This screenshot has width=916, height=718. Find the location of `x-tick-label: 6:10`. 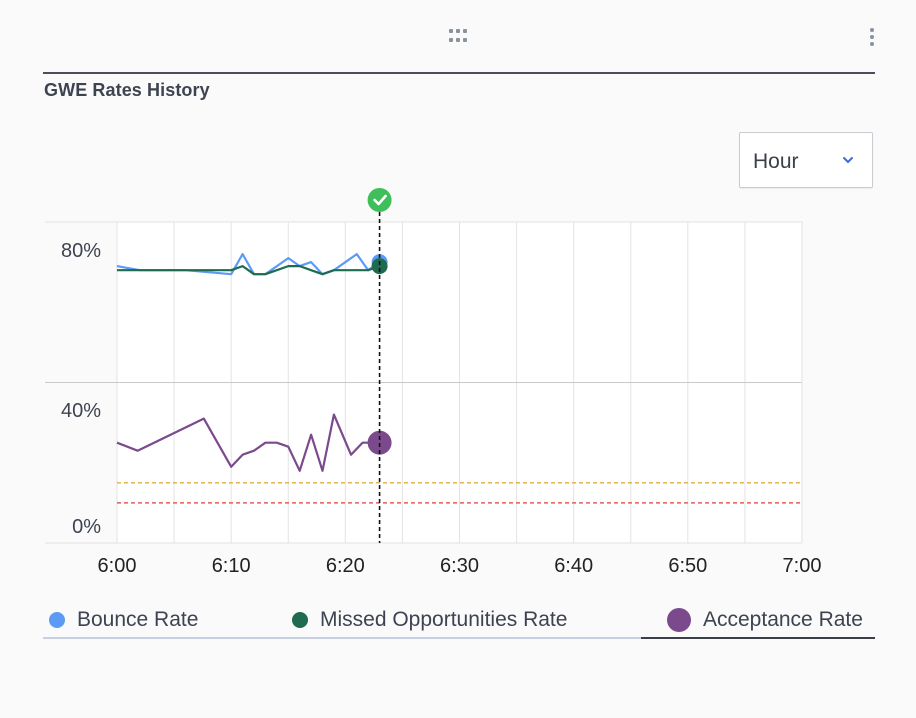

x-tick-label: 6:10 is located at coordinates (231, 566).